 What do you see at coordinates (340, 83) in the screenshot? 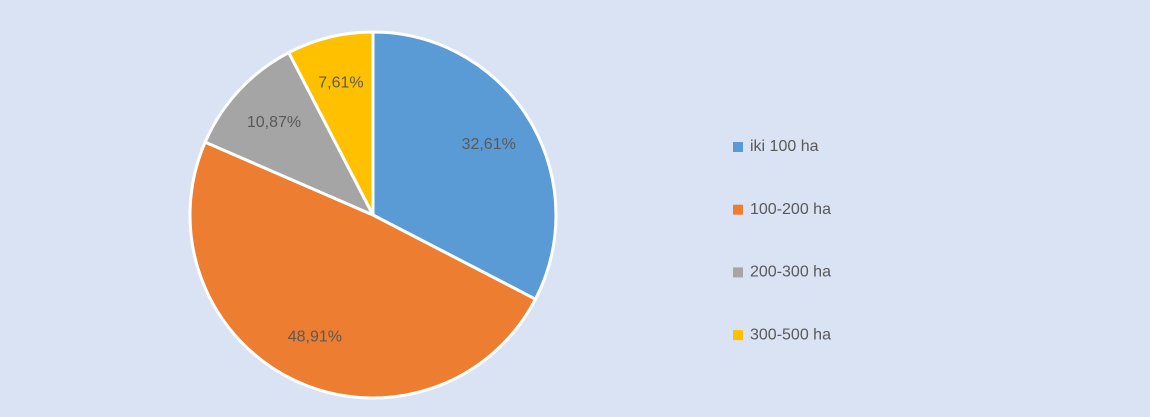
I see `data-label: 7,61%` at bounding box center [340, 83].